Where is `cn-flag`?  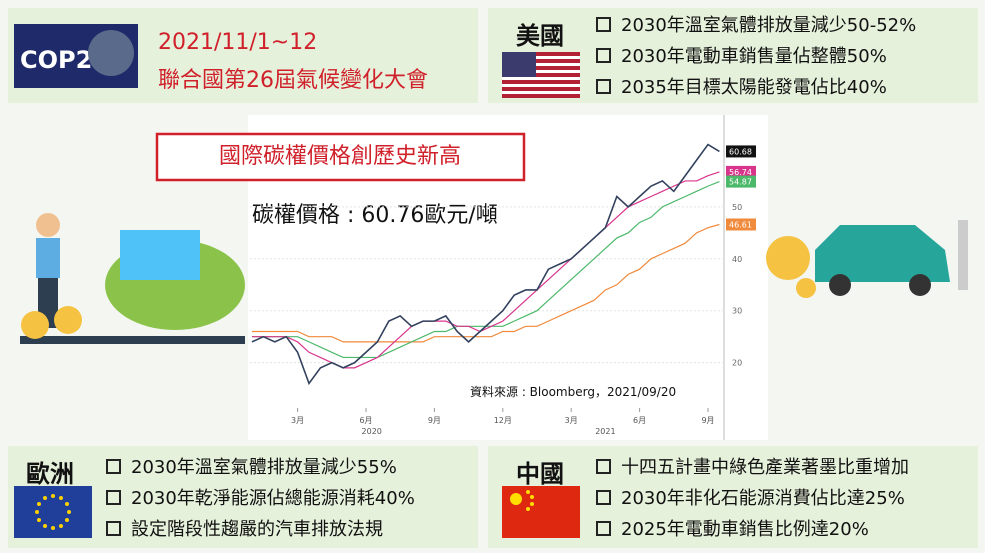 cn-flag is located at coordinates (541, 512).